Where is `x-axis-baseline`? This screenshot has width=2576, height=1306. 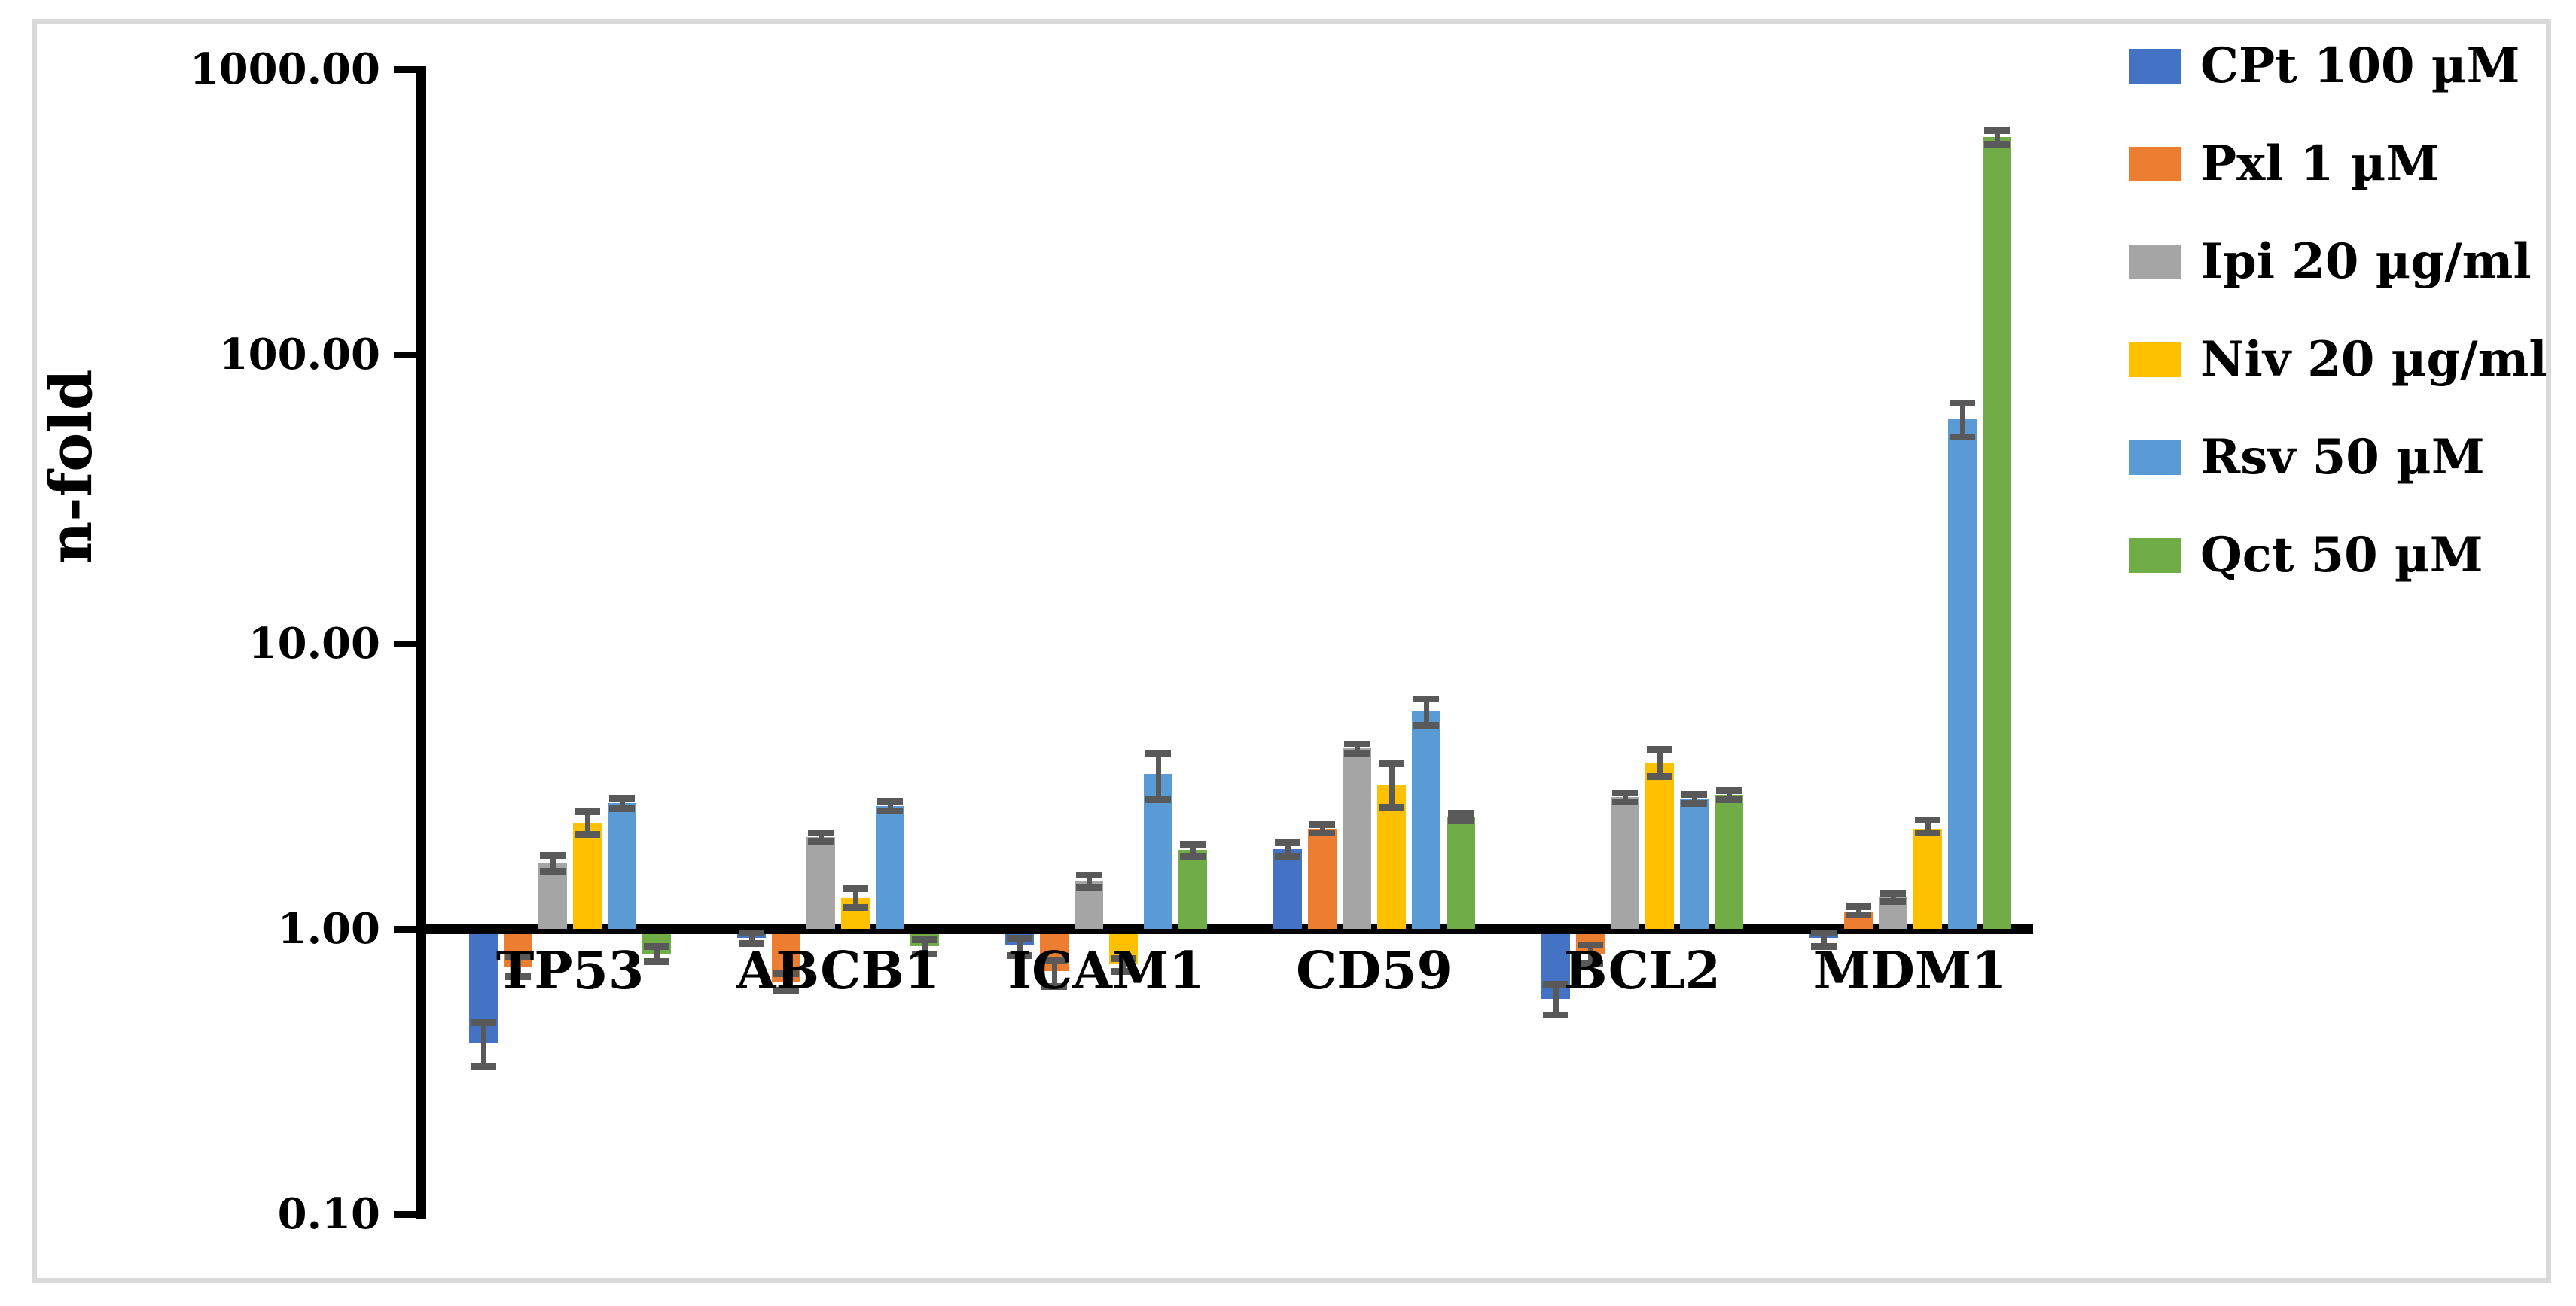 x-axis-baseline is located at coordinates (1224, 929).